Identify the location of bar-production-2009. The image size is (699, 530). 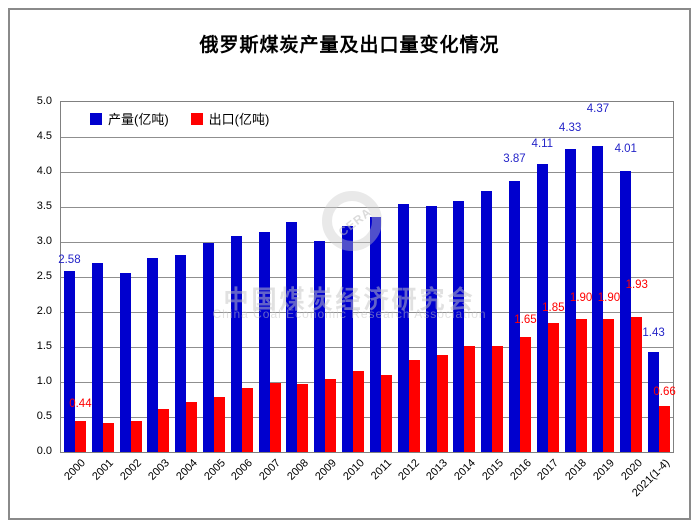
(320, 346).